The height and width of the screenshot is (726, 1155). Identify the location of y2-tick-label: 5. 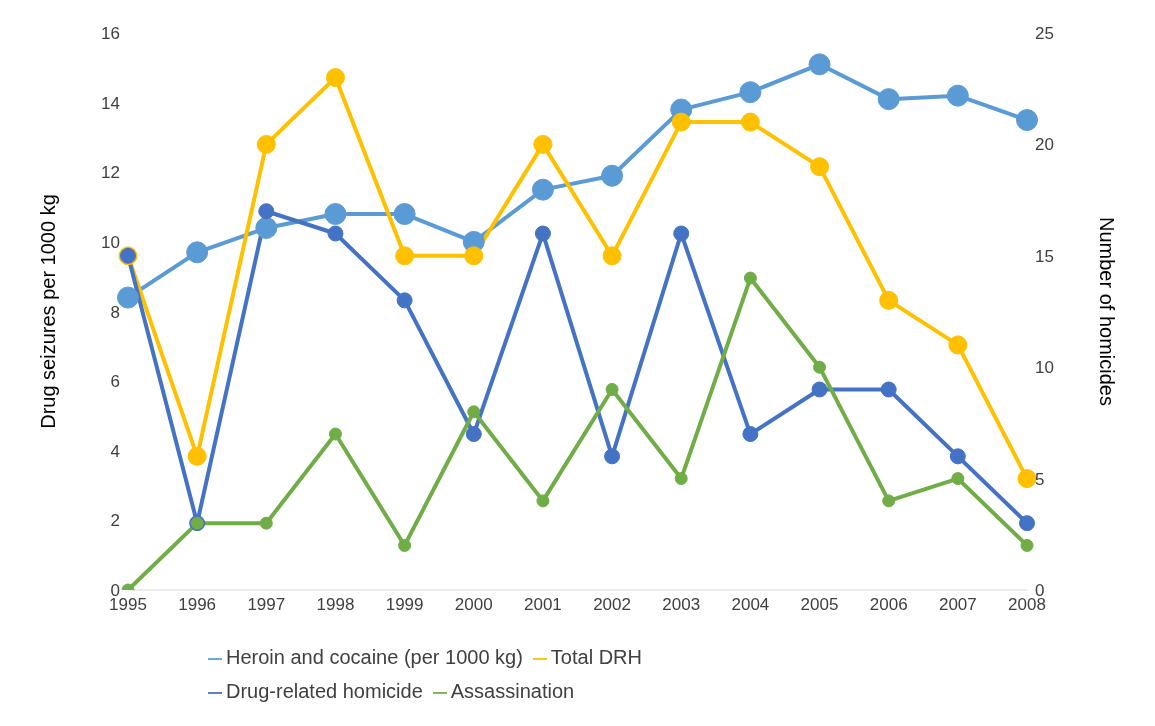
(1040, 479).